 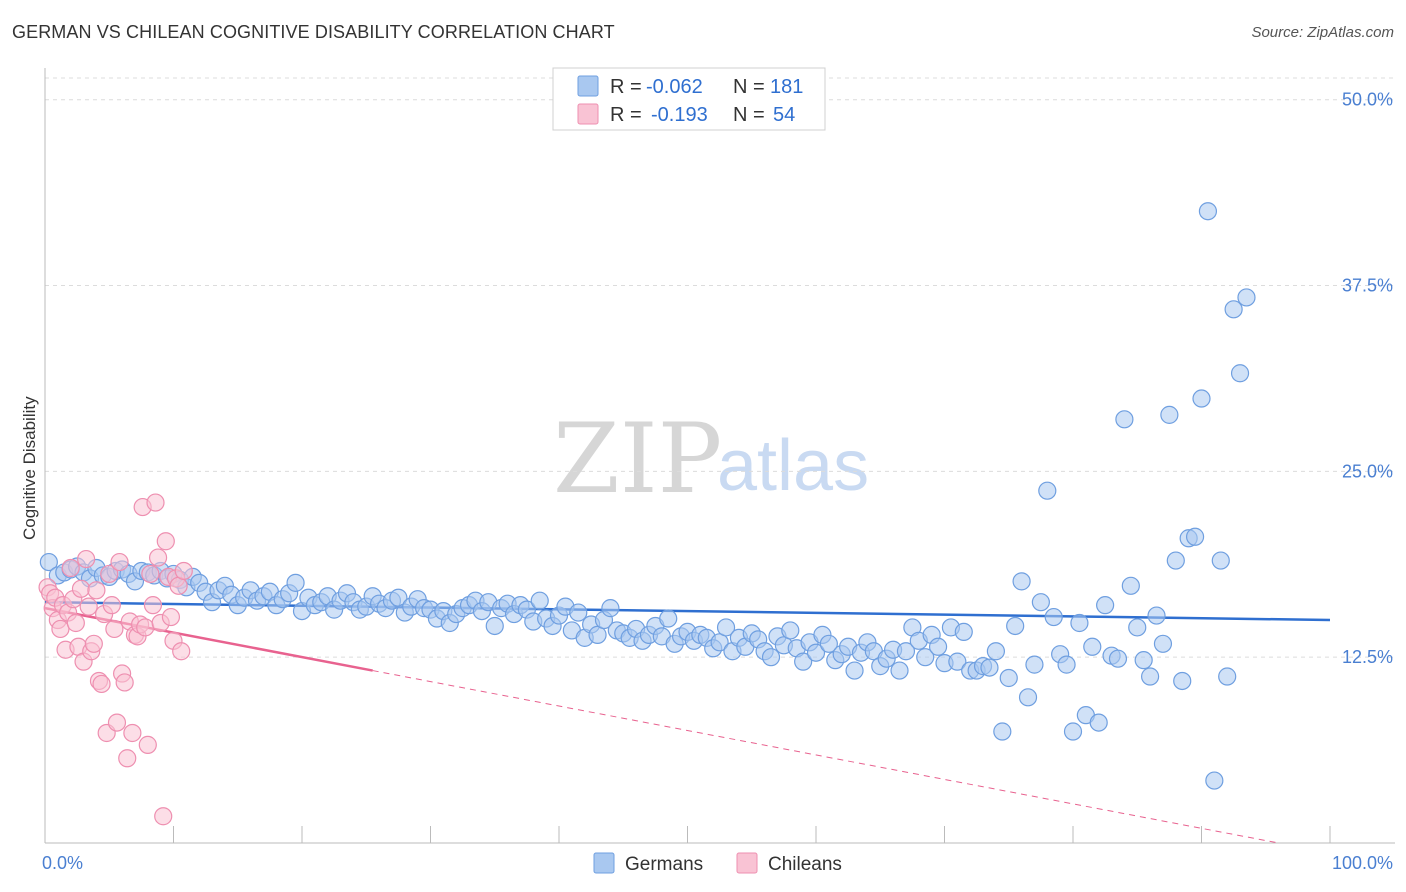 I want to click on legend-swatch-germans, so click(x=588, y=86).